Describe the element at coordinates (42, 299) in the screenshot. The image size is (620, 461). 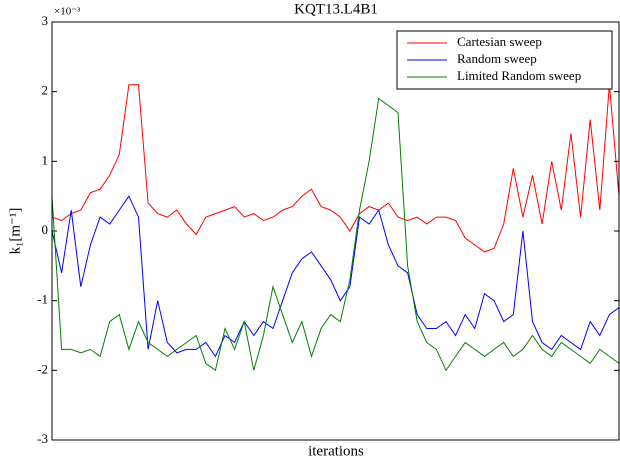
I see `y-tick-label: -1` at that location.